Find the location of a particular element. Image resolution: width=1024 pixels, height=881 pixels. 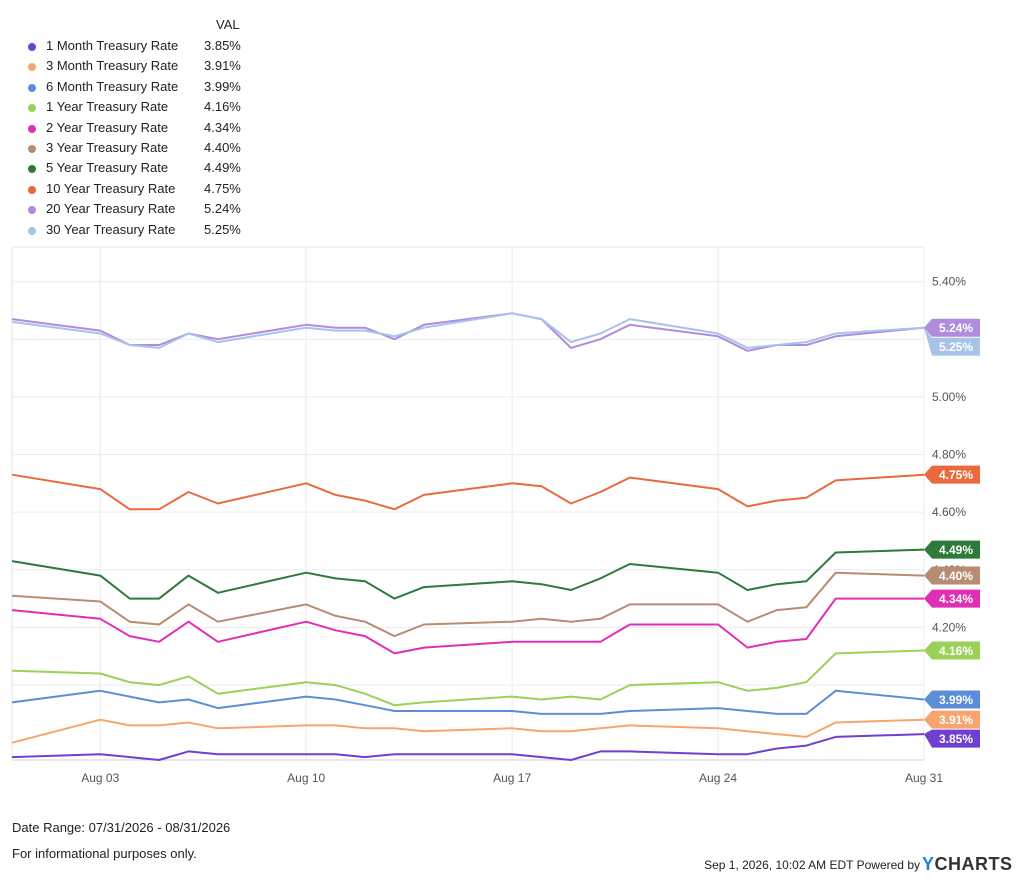

end-value-label: 4.75% is located at coordinates (956, 475).